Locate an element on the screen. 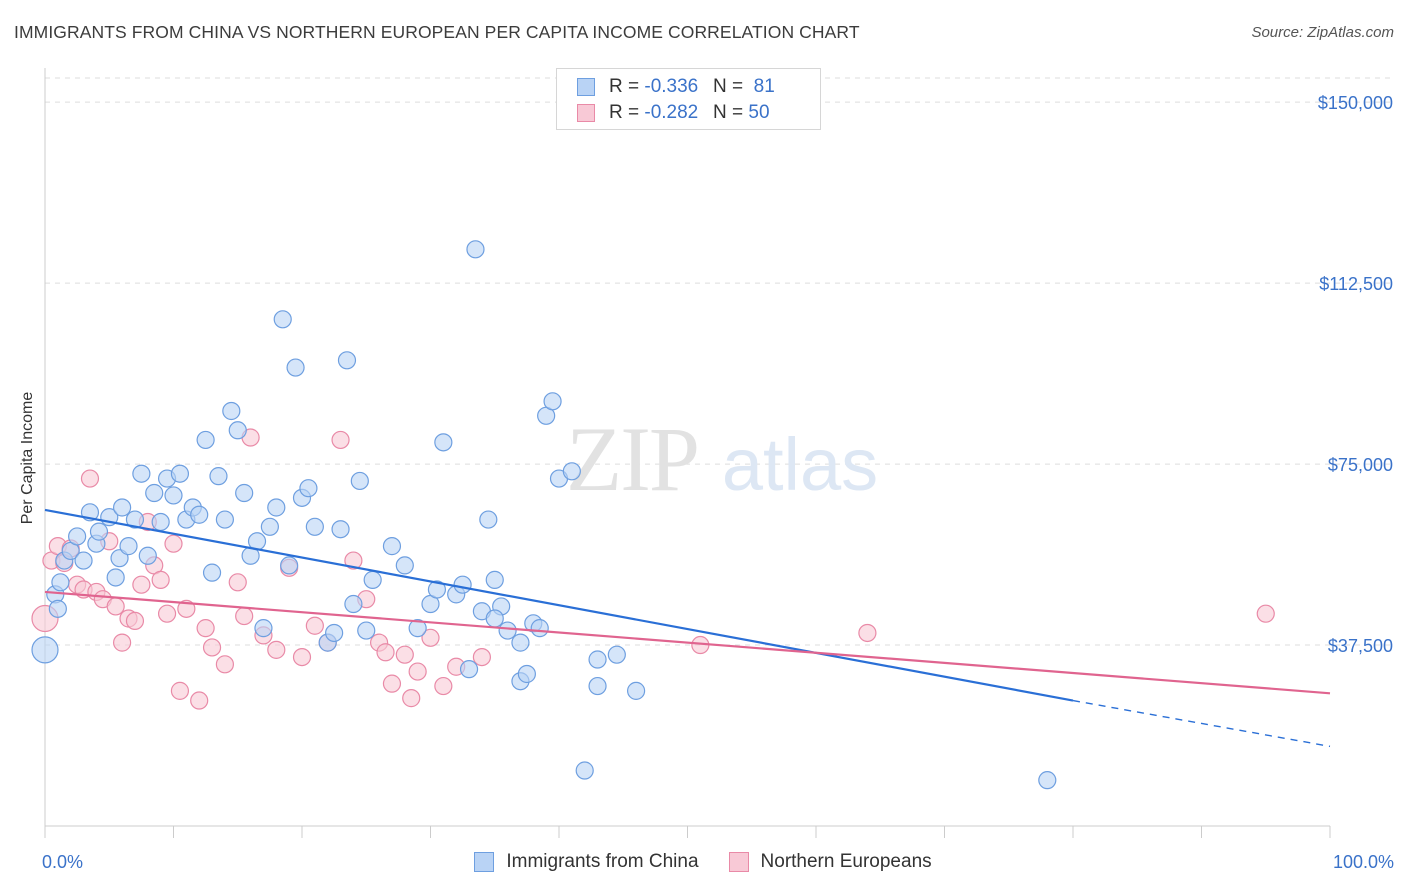  y-tick-label-2: $112,500 is located at coordinates (1356, 284).